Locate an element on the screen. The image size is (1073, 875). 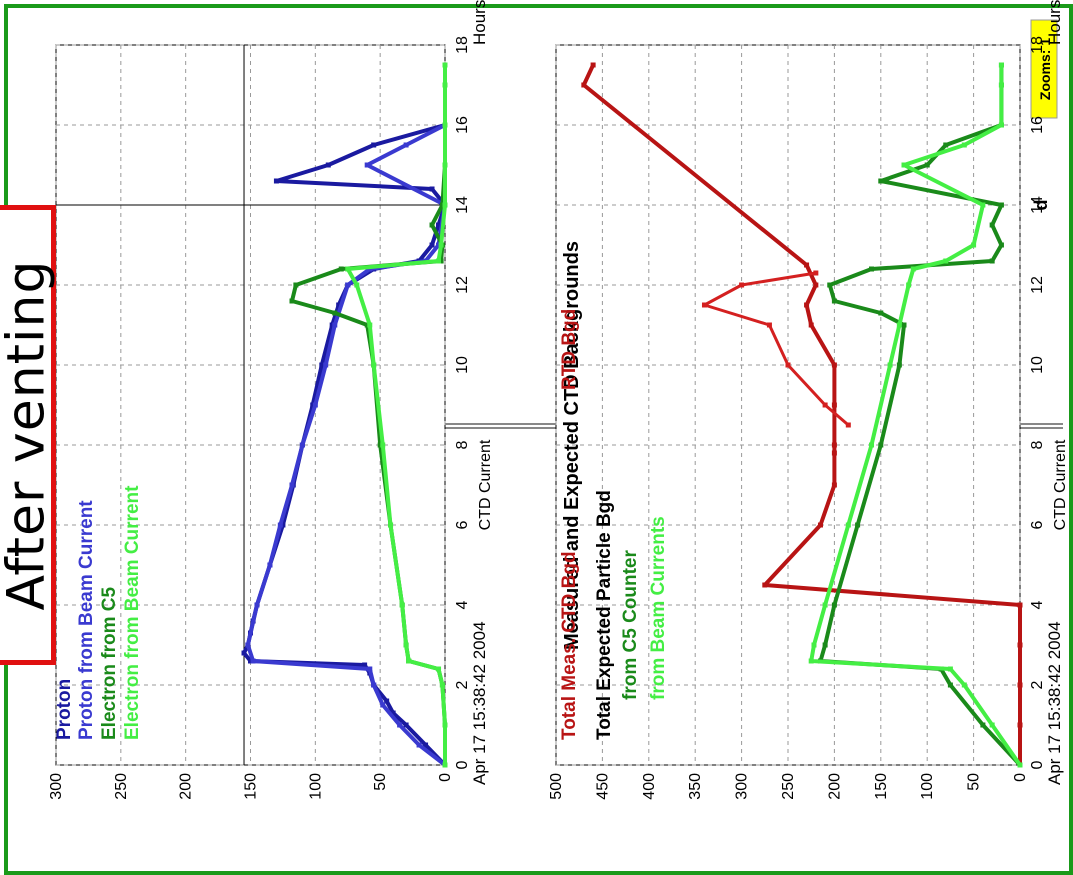
x-tick-label: 8 is located at coordinates (462, 444).